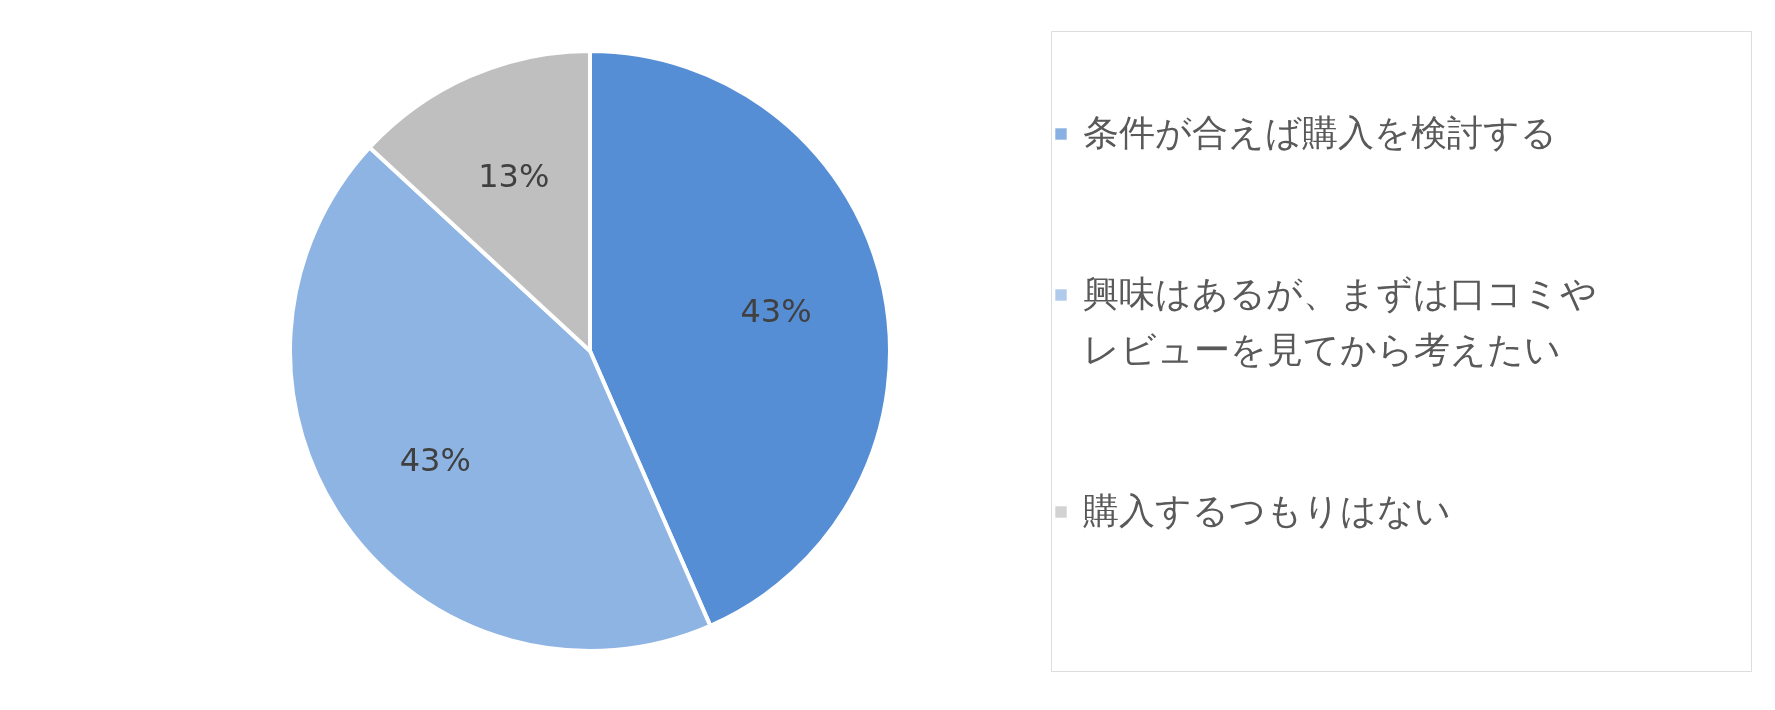 This screenshot has height=710, width=1775. I want to click on legend-label: 購入するつもりはない, so click(1267, 510).